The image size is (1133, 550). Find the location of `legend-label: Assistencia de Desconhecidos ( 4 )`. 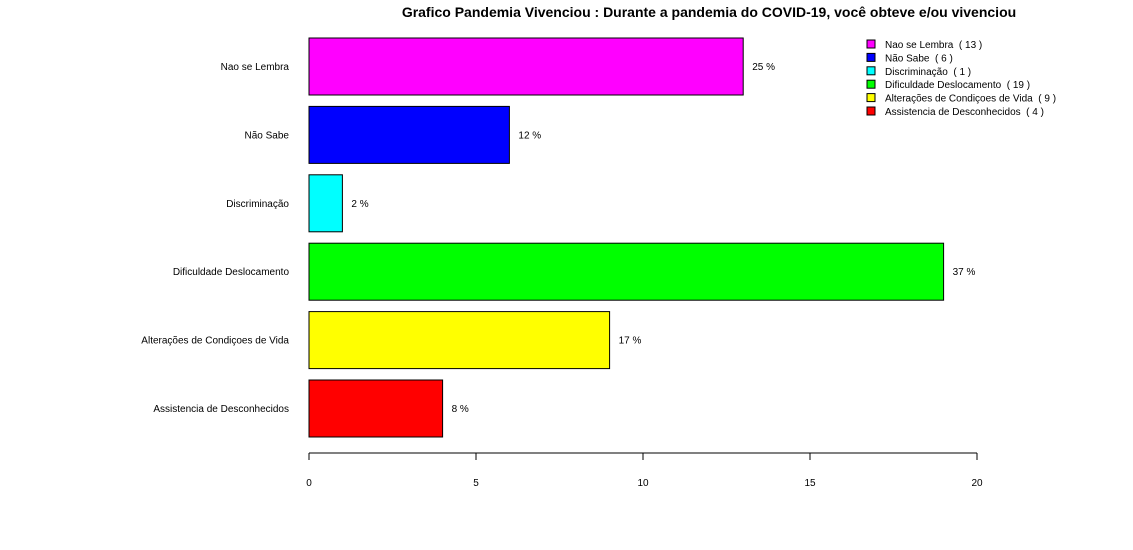

legend-label: Assistencia de Desconhecidos ( 4 ) is located at coordinates (964, 112).